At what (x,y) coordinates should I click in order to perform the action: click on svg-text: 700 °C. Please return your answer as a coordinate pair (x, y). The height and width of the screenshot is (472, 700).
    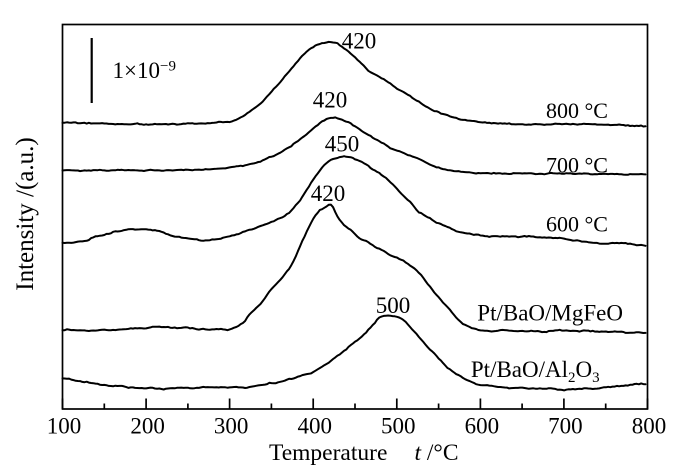
    Looking at the image, I should click on (577, 164).